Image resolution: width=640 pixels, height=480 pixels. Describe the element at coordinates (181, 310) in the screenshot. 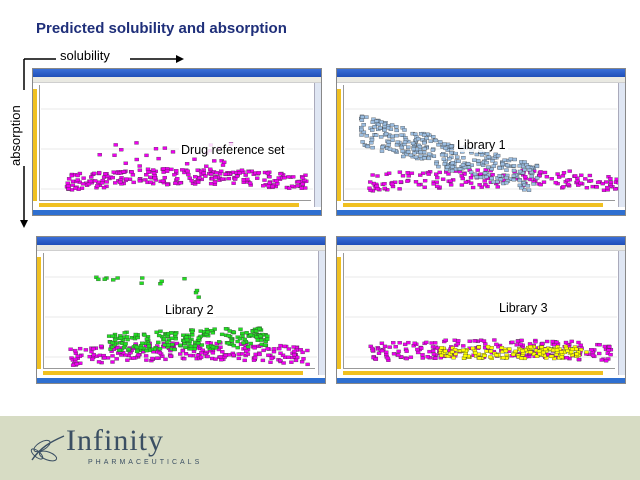

I see `plot-window-library-2: Library 2` at that location.